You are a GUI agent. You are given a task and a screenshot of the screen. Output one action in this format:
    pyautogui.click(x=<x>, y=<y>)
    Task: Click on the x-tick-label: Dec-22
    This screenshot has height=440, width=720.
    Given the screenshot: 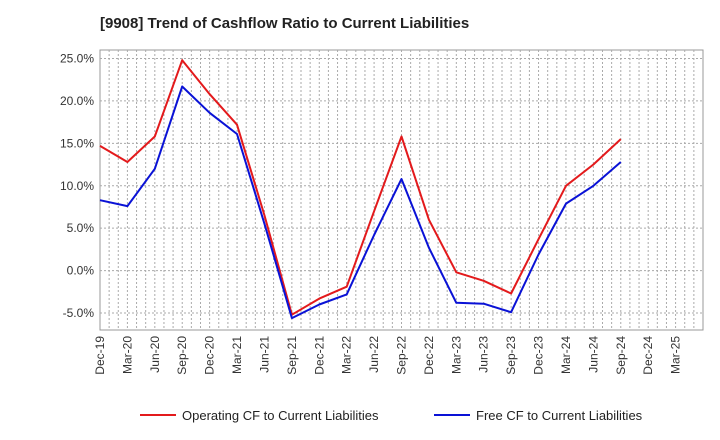 What is the action you would take?
    pyautogui.click(x=429, y=355)
    